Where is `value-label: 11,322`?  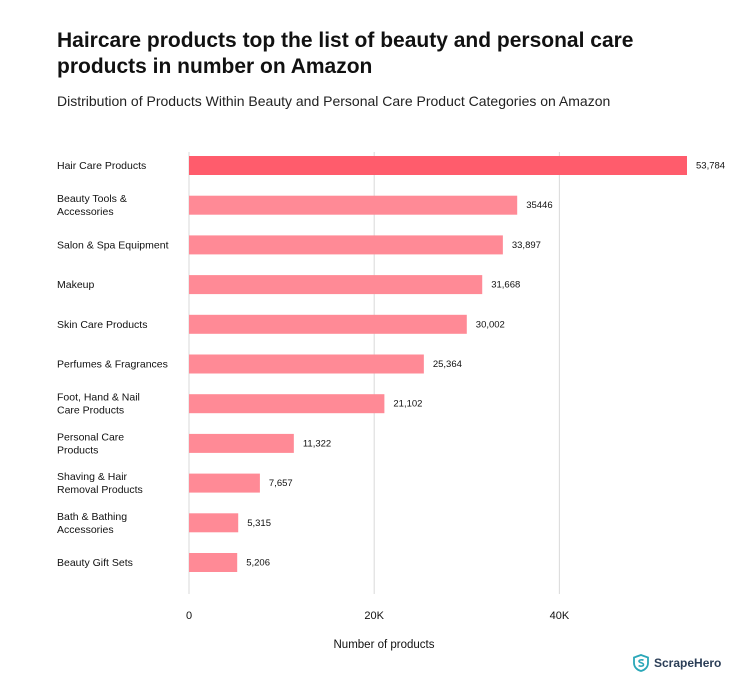
value-label: 11,322 is located at coordinates (317, 443).